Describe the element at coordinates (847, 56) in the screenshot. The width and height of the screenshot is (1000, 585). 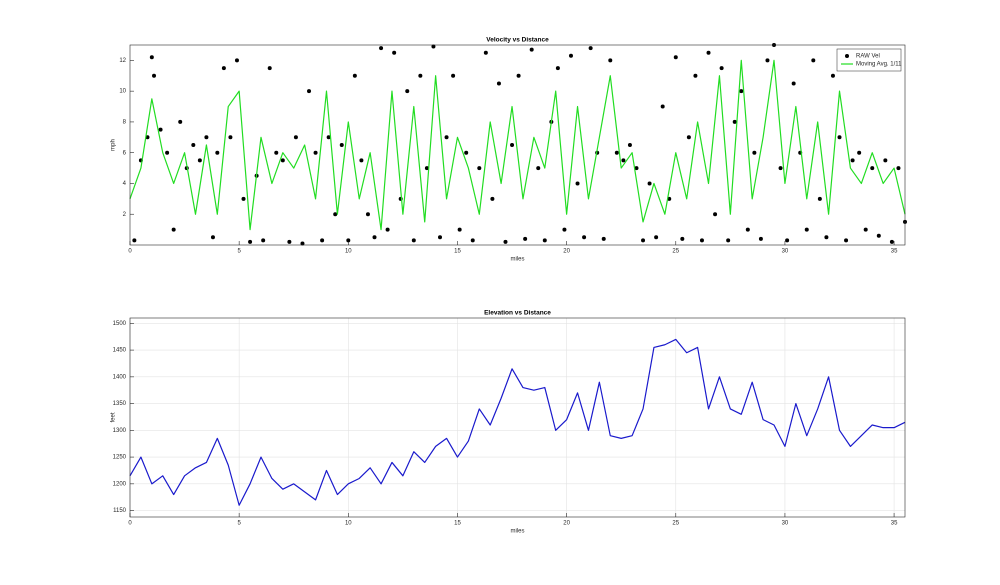
I see `legend-marker` at that location.